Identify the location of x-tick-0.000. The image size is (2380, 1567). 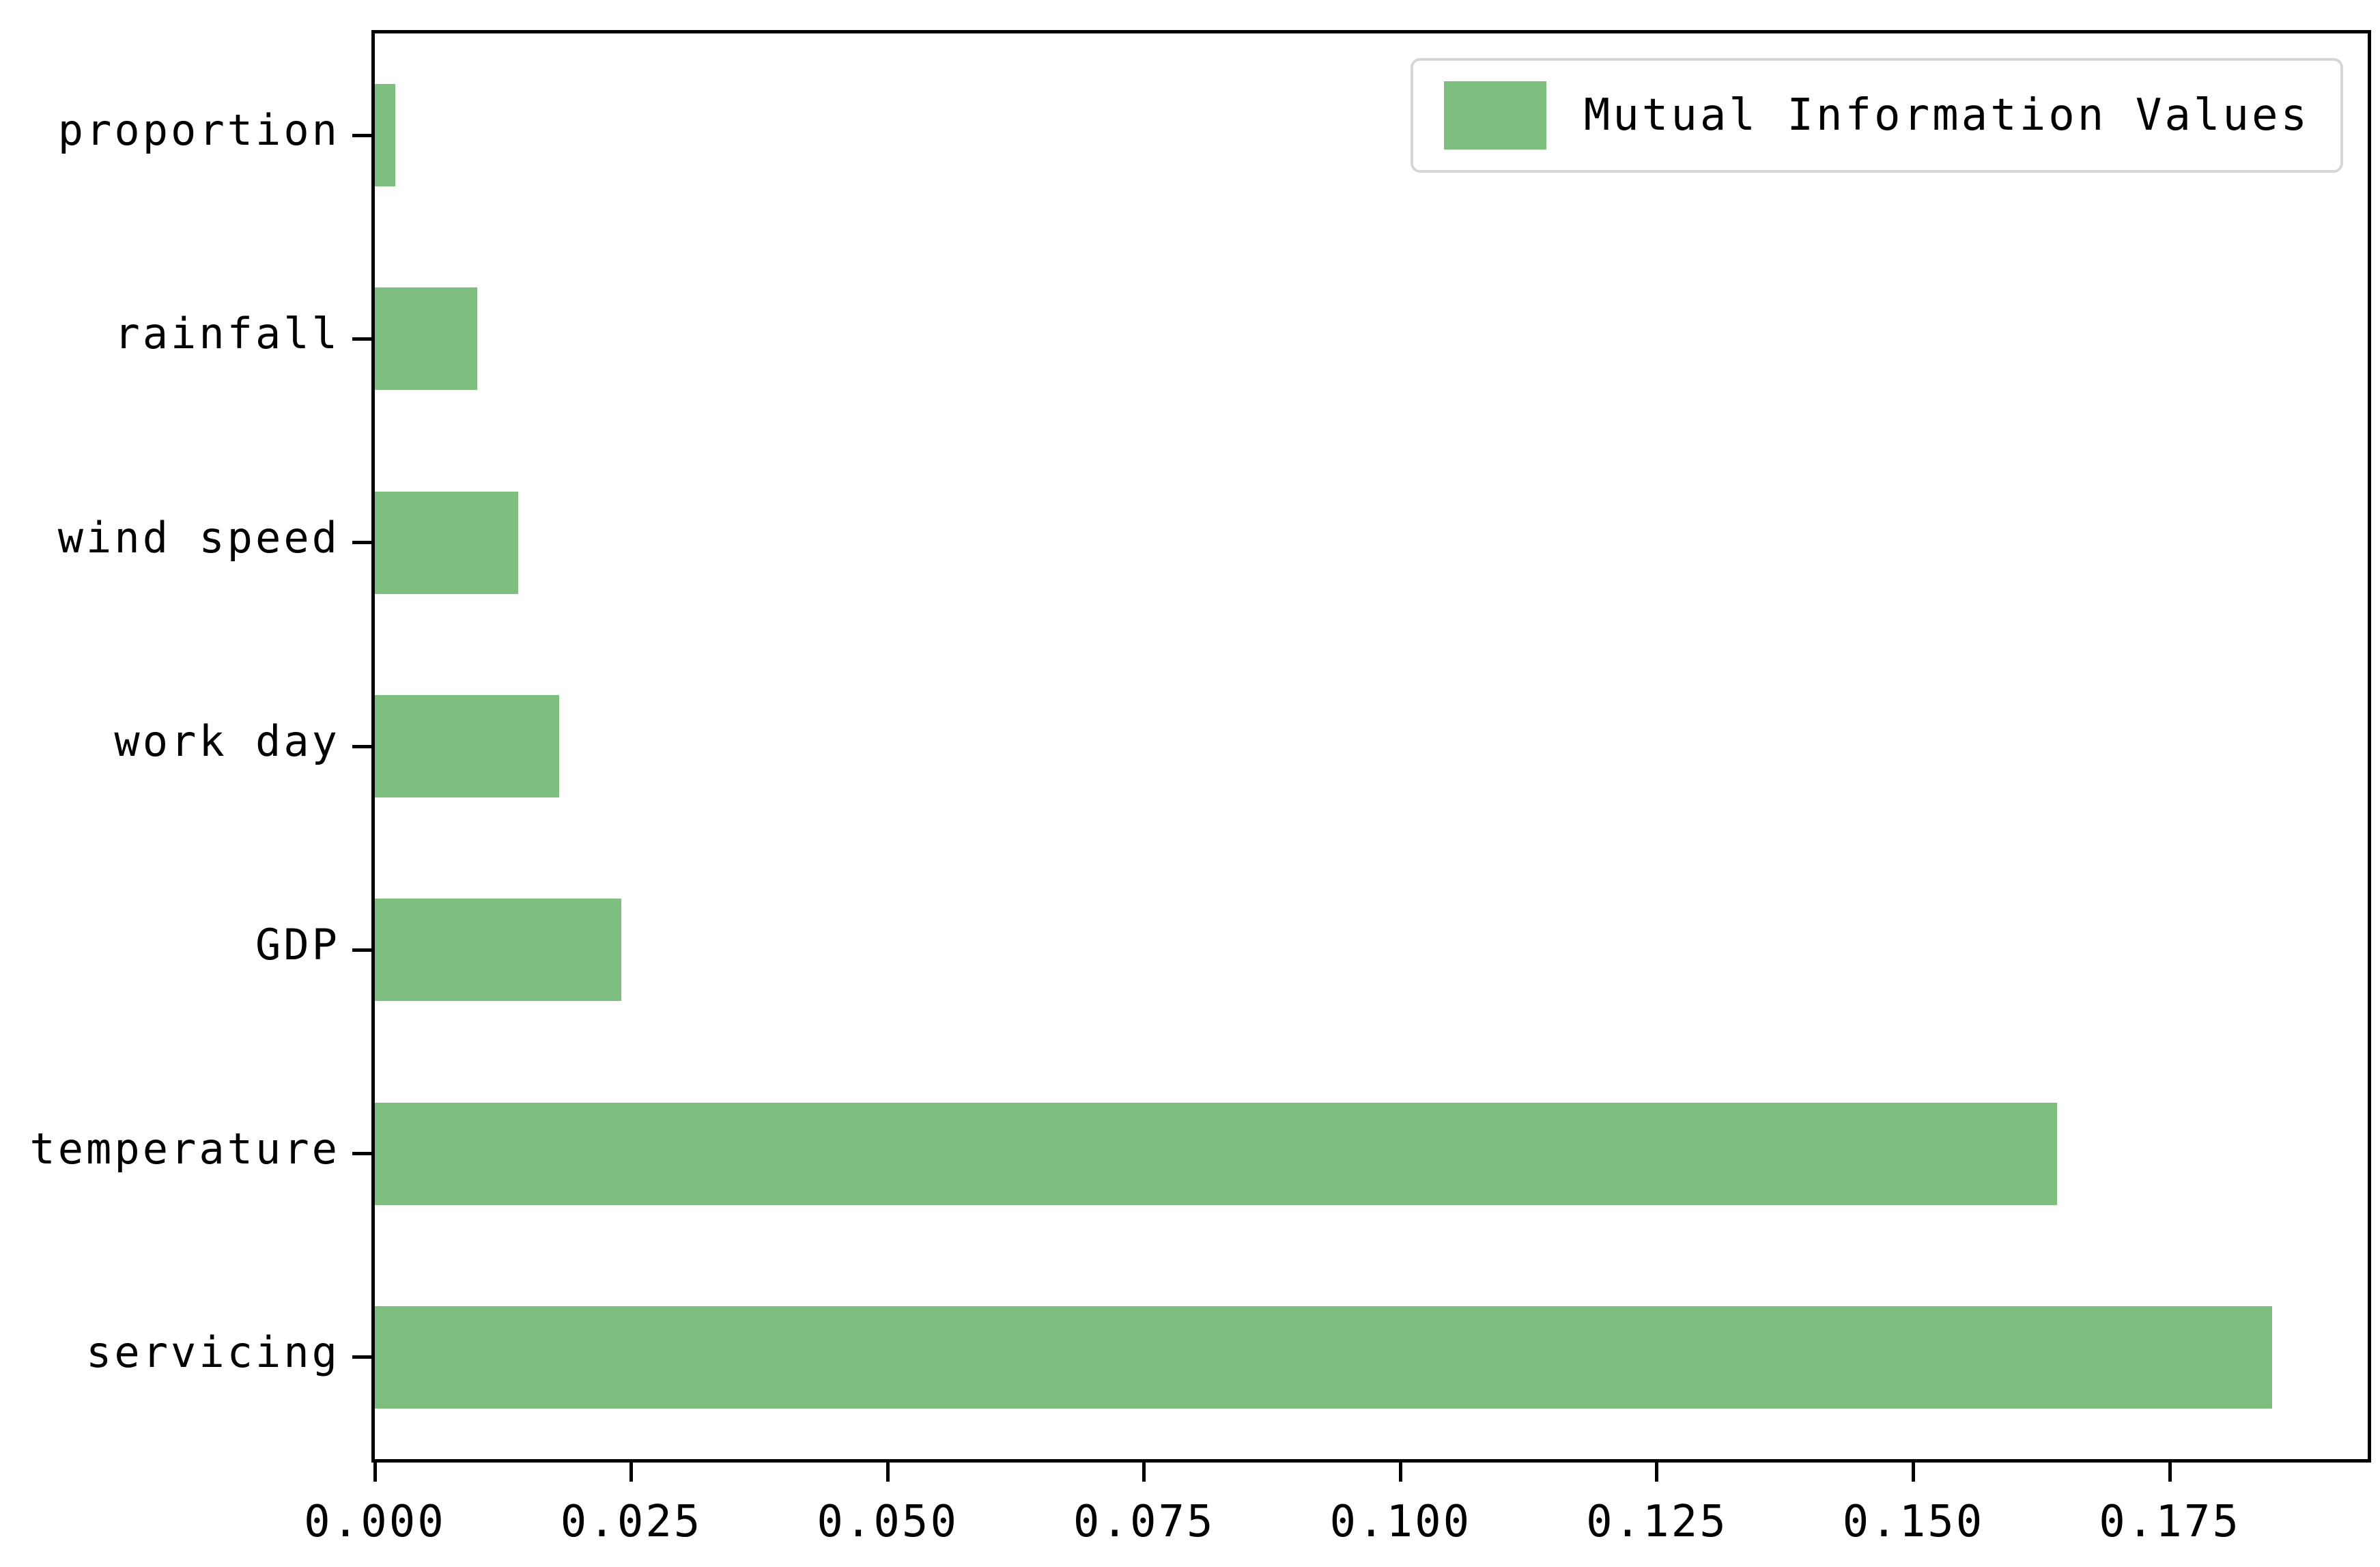
(375, 1472).